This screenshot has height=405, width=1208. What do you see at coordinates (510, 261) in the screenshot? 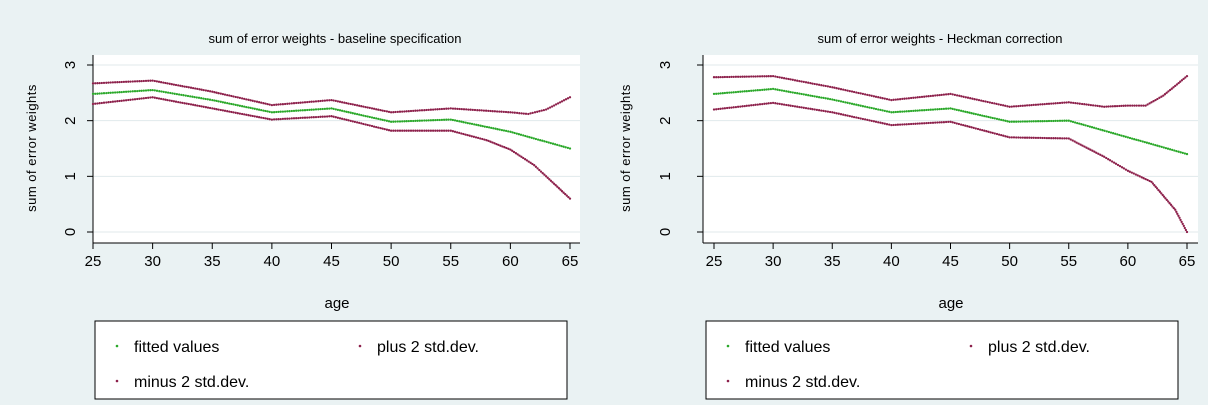
I see `x-tick-label: 60` at bounding box center [510, 261].